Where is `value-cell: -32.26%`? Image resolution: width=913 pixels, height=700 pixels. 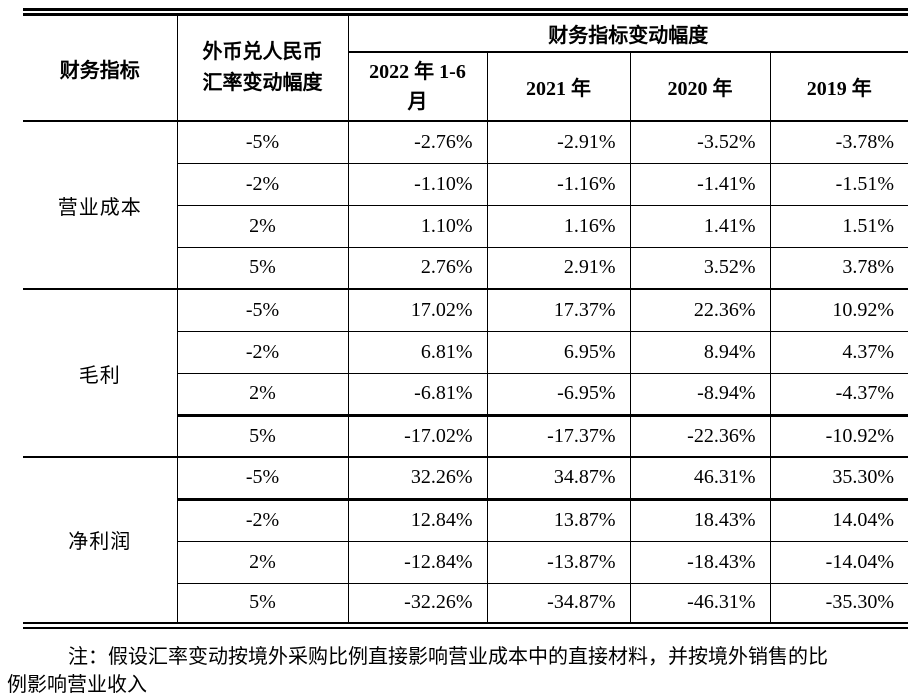
value-cell: -32.26% is located at coordinates (417, 604).